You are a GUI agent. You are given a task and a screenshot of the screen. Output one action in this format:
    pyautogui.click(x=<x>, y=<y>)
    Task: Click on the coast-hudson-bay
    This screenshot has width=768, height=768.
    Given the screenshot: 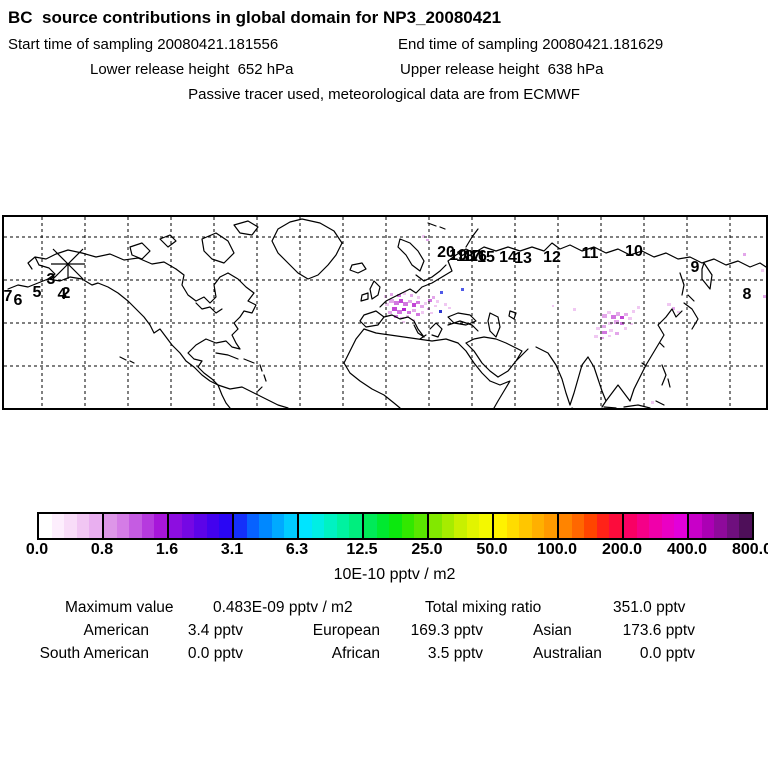 What is the action you would take?
    pyautogui.click(x=202, y=286)
    